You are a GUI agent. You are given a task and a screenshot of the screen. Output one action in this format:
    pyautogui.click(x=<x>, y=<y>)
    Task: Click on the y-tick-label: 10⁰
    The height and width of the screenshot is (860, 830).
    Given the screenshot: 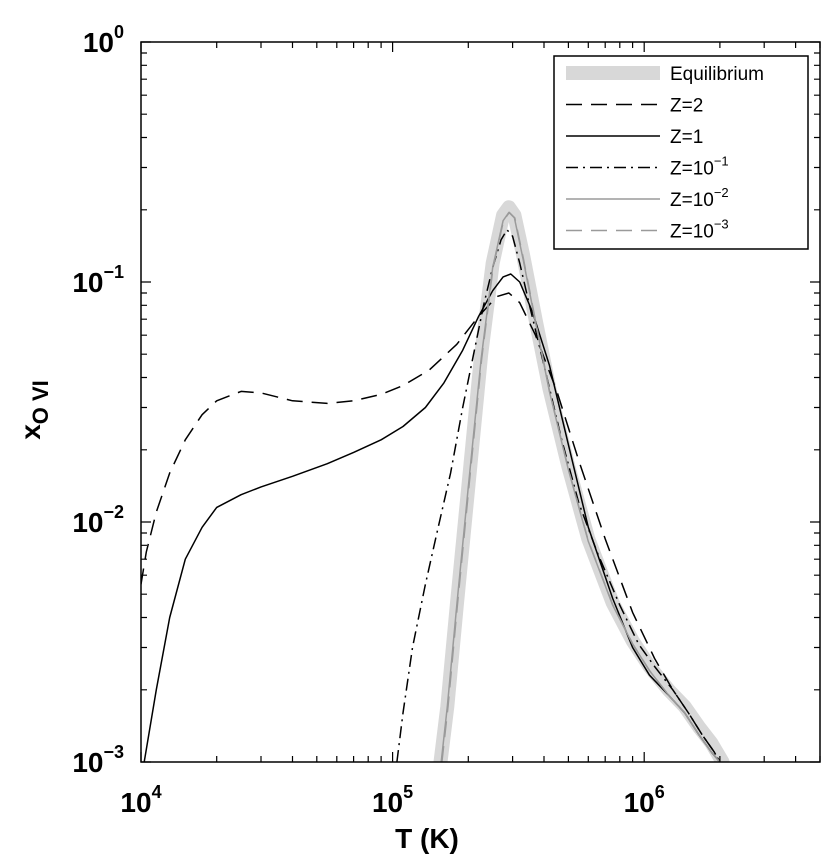 What is the action you would take?
    pyautogui.click(x=103, y=40)
    